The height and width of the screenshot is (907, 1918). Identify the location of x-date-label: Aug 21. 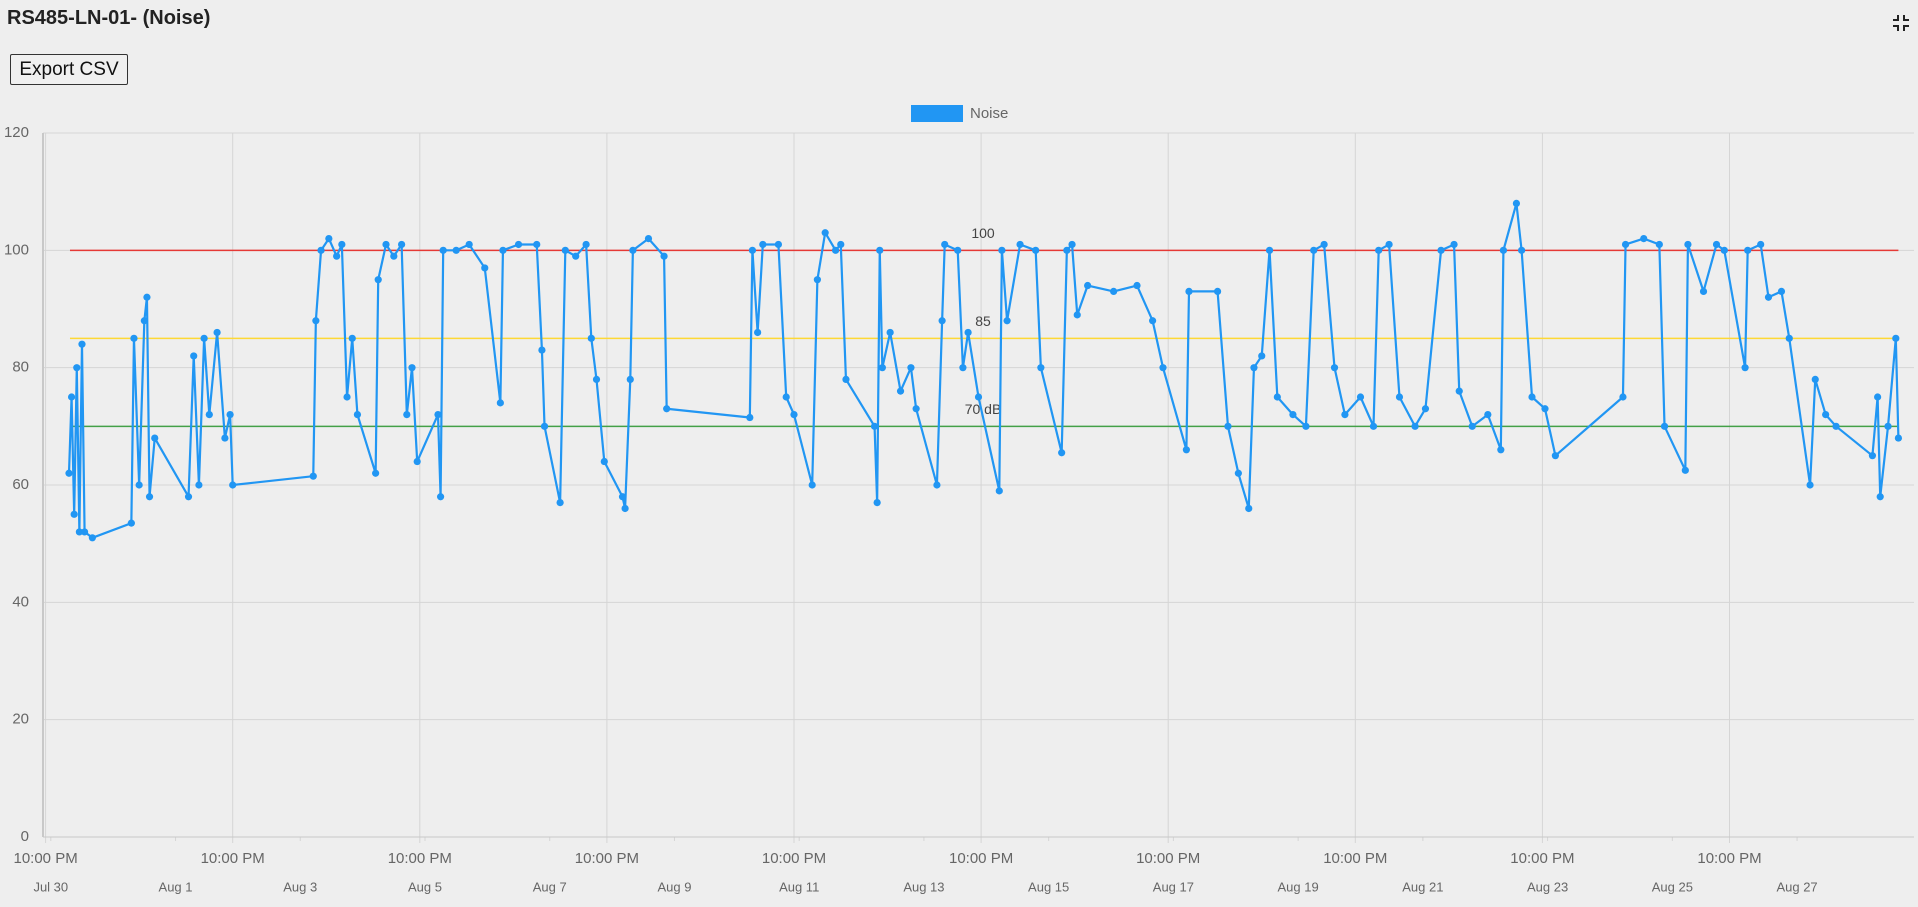
(1422, 886).